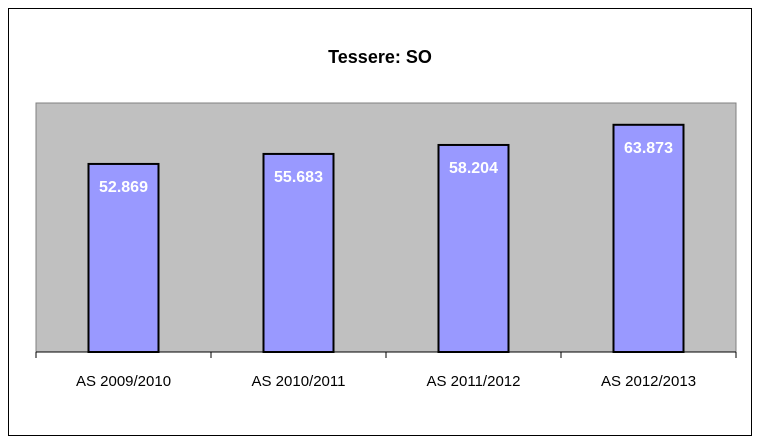 Image resolution: width=760 pixels, height=444 pixels. Describe the element at coordinates (299, 381) in the screenshot. I see `x-tick-label: AS 2010/2011` at that location.